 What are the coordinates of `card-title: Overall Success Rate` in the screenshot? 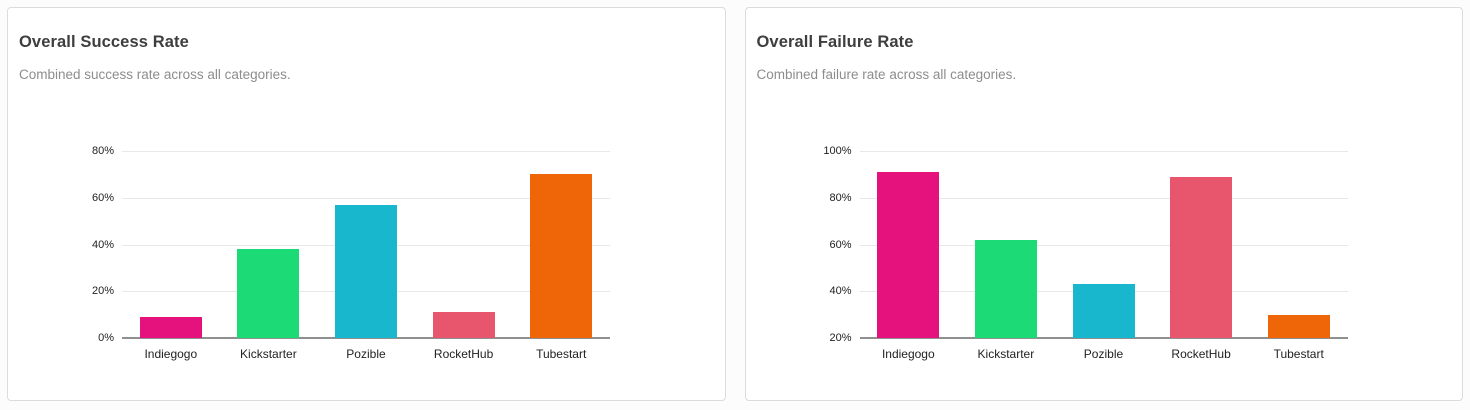 It's located at (104, 42).